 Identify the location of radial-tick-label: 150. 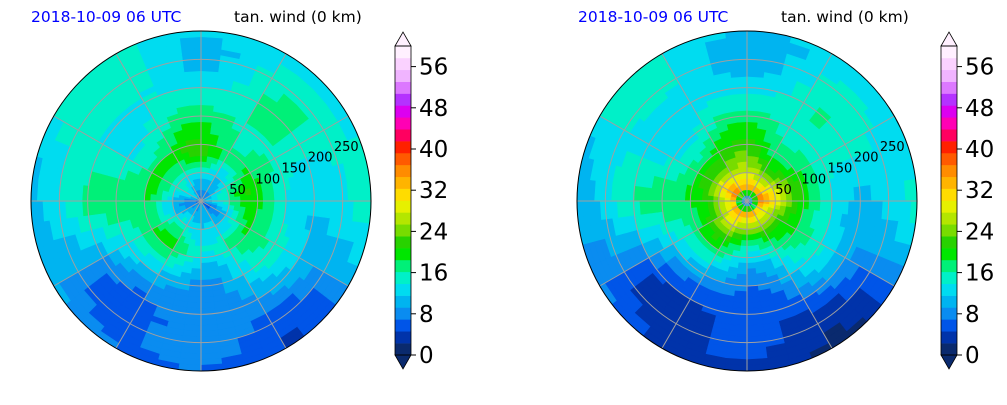
(294, 169).